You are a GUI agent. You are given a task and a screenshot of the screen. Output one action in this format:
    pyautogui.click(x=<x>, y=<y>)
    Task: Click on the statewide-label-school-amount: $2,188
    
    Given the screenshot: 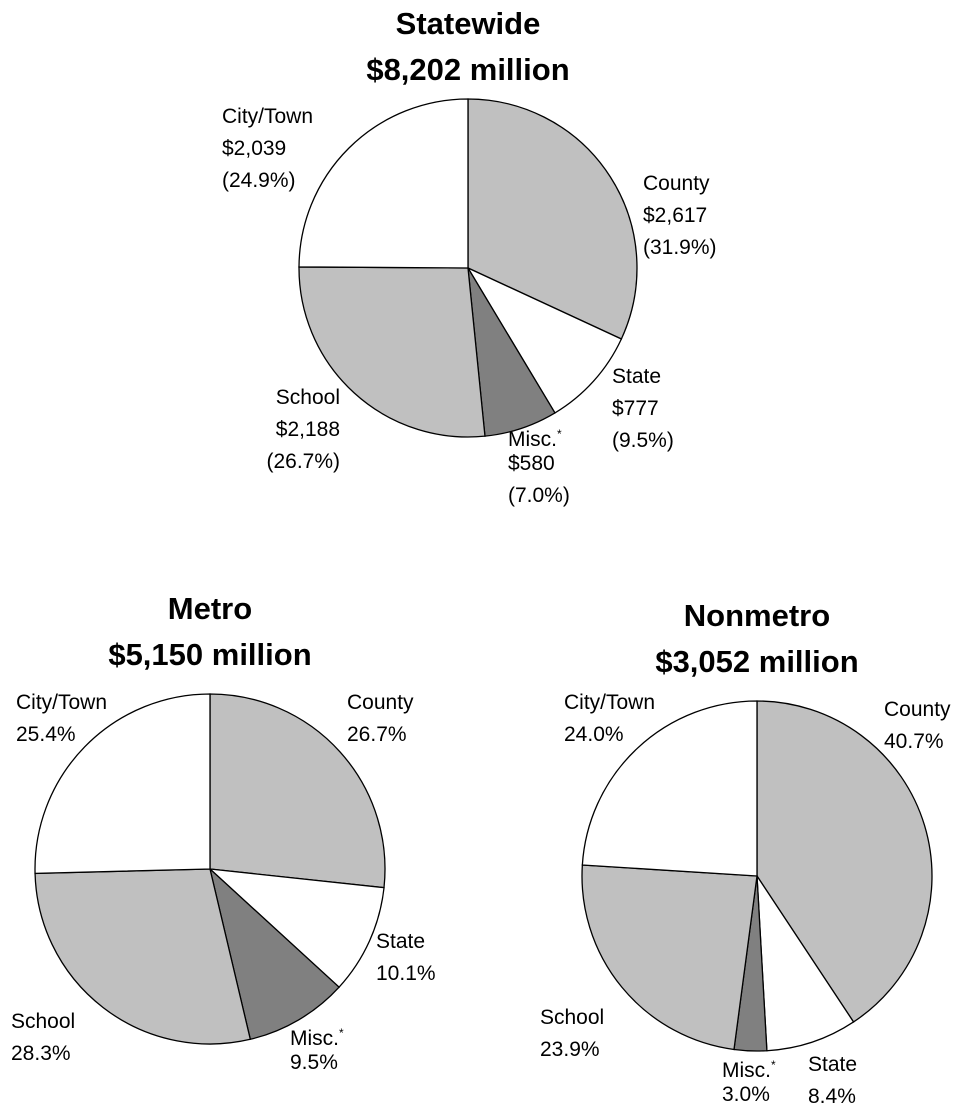 What is the action you would take?
    pyautogui.click(x=308, y=429)
    